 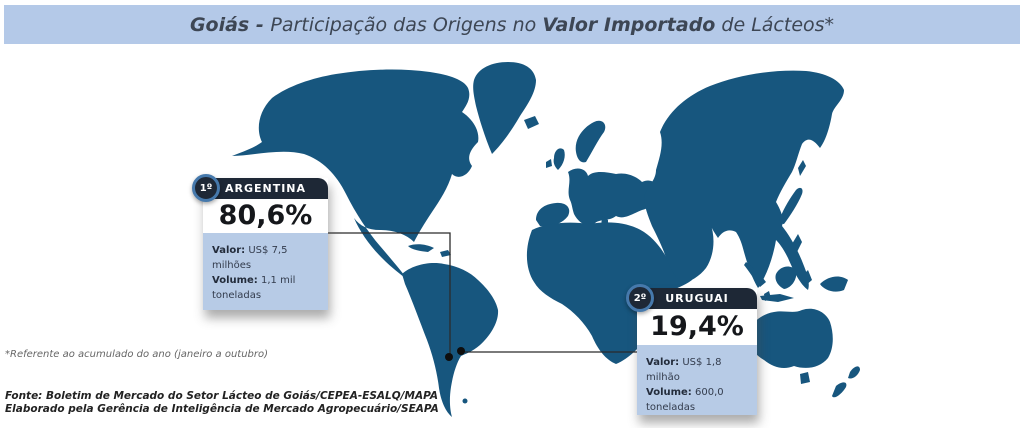 I want to click on volume-line: Volume: 1,1 mil, so click(x=265, y=280).